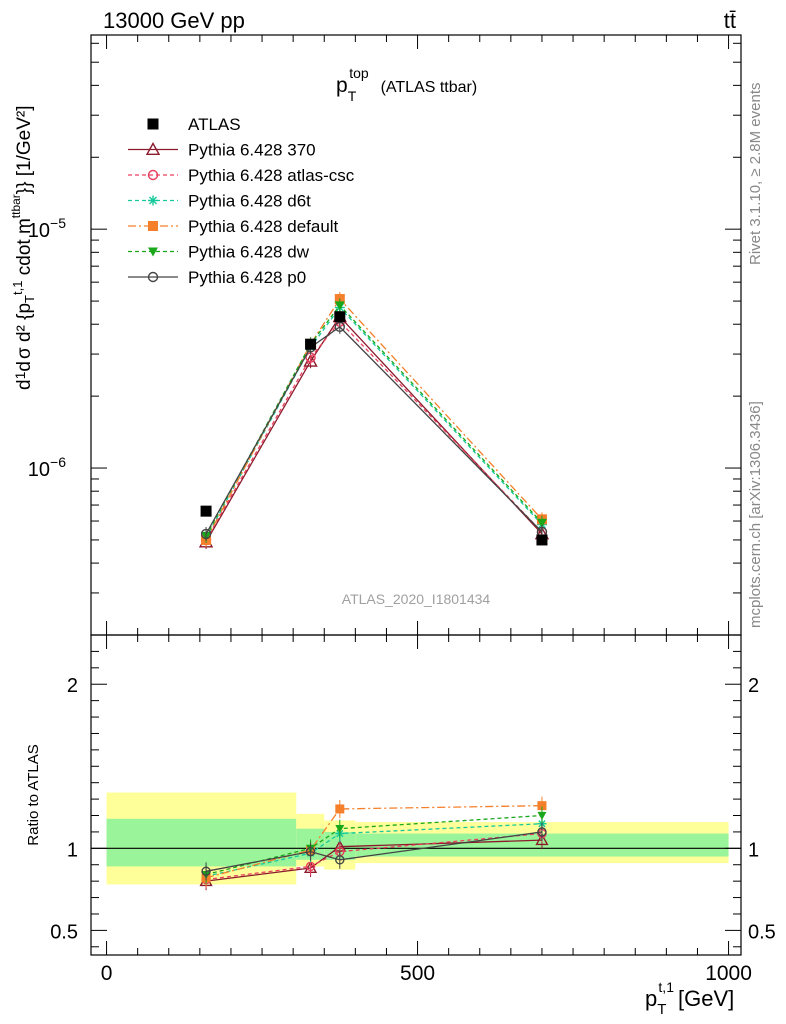 Image resolution: width=786 pixels, height=1024 pixels. Describe the element at coordinates (755, 174) in the screenshot. I see `rivet-label: Rivet 3.1.10, ≥ 2.8M events` at that location.